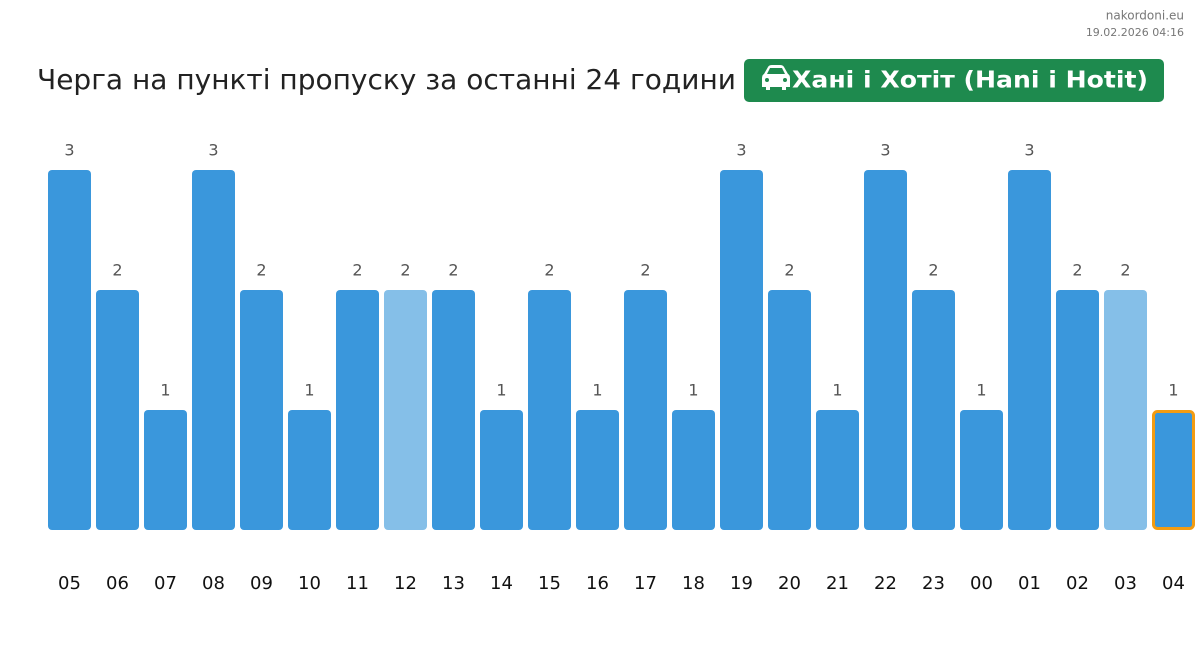 This screenshot has height=651, width=1200. I want to click on x-tick-label: 01, so click(1029, 583).